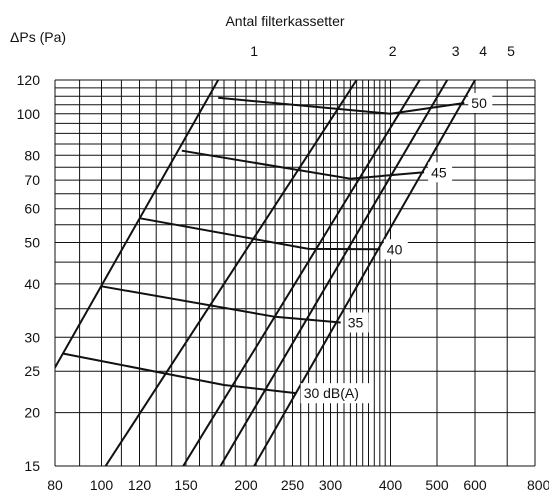 This screenshot has width=549, height=497. What do you see at coordinates (140, 485) in the screenshot?
I see `x-tick-label: 120` at bounding box center [140, 485].